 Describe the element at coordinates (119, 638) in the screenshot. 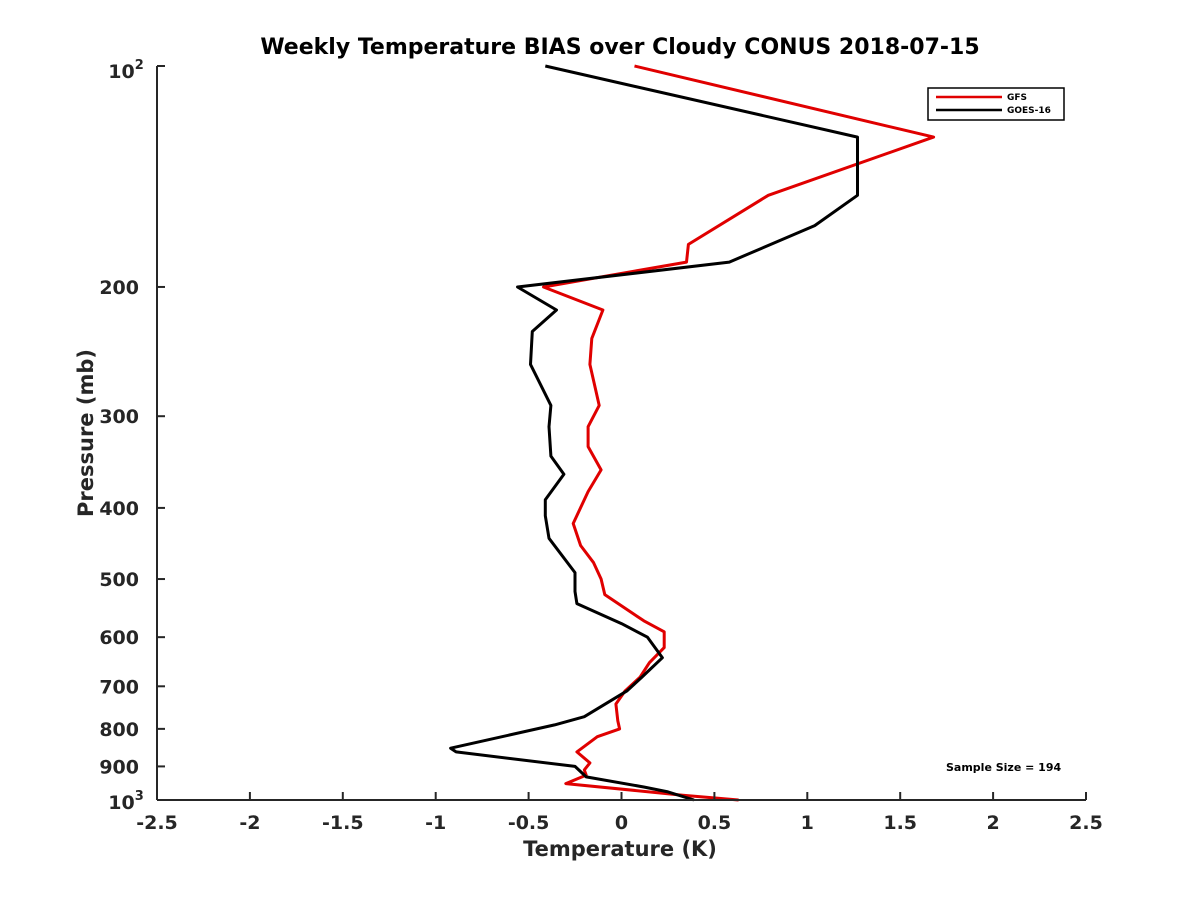

I see `y-tick-label: 600` at that location.